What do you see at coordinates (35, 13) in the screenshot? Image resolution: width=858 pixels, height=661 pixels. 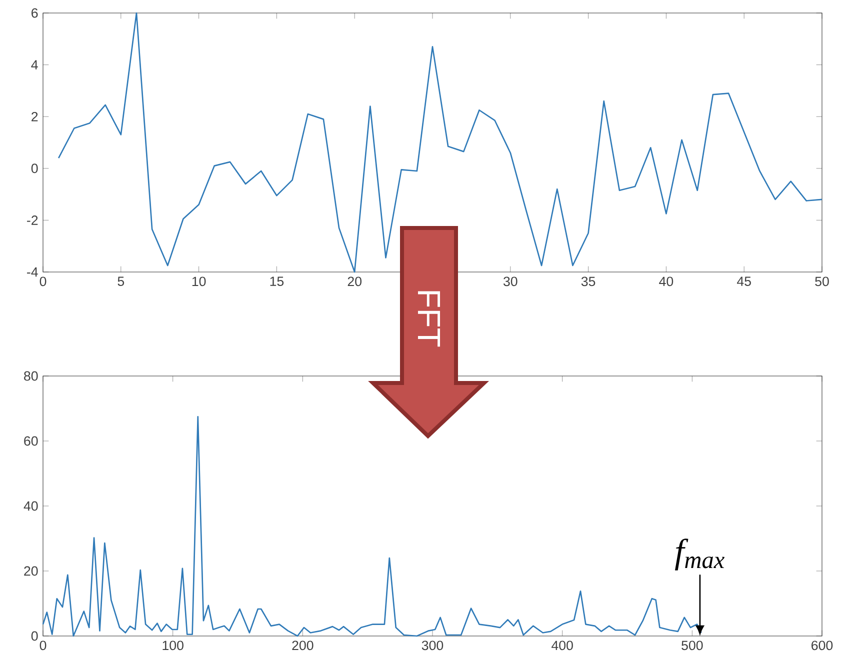 I see `y-tick-label: 6` at bounding box center [35, 13].